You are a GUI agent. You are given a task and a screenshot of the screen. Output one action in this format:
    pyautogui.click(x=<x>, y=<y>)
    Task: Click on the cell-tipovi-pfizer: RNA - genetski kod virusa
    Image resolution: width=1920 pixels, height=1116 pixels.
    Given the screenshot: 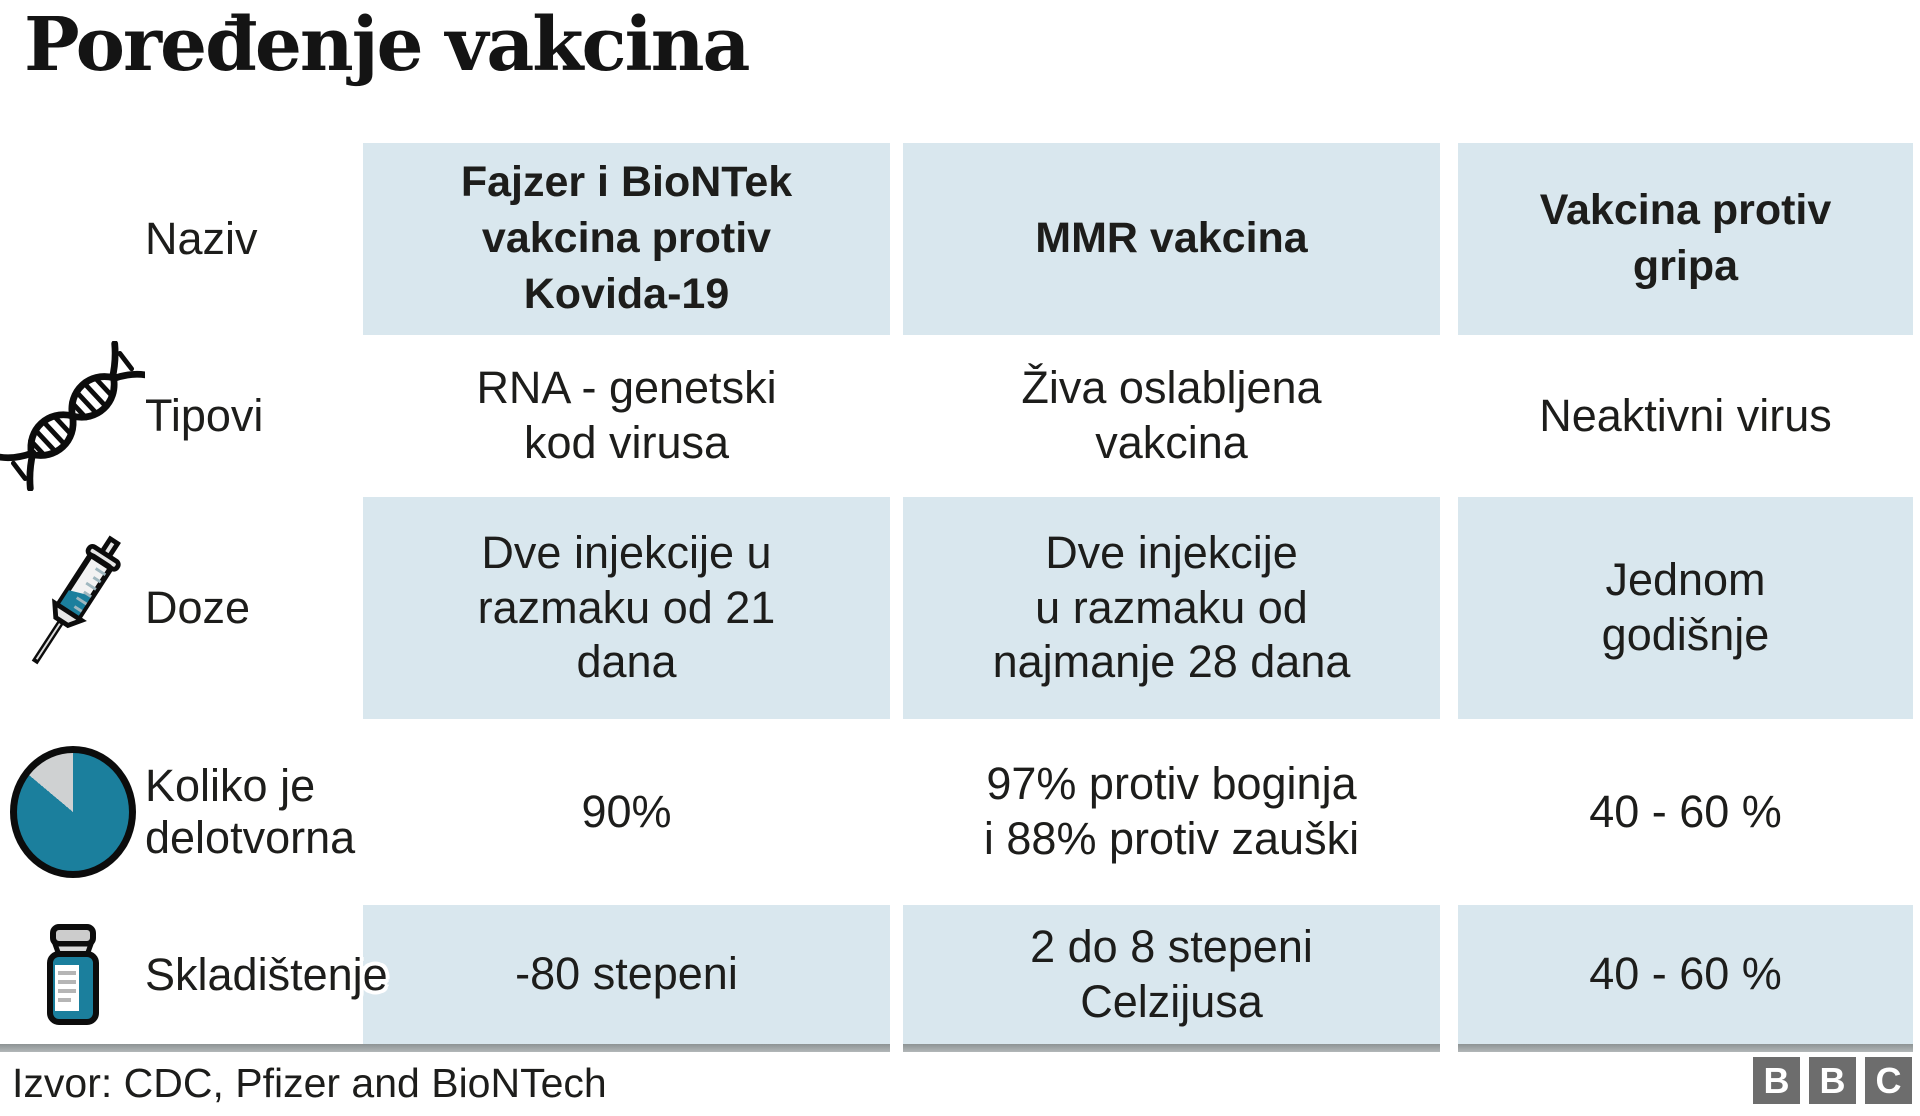 What is the action you would take?
    pyautogui.click(x=626, y=416)
    